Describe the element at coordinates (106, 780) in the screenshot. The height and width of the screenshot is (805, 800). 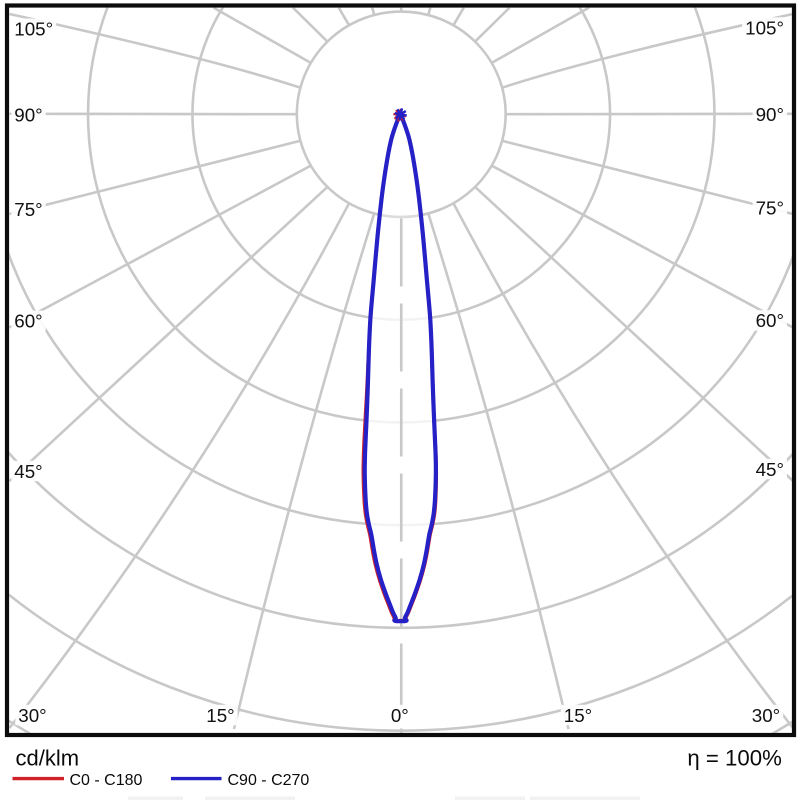
I see `svg-text: C0 - C180` at that location.